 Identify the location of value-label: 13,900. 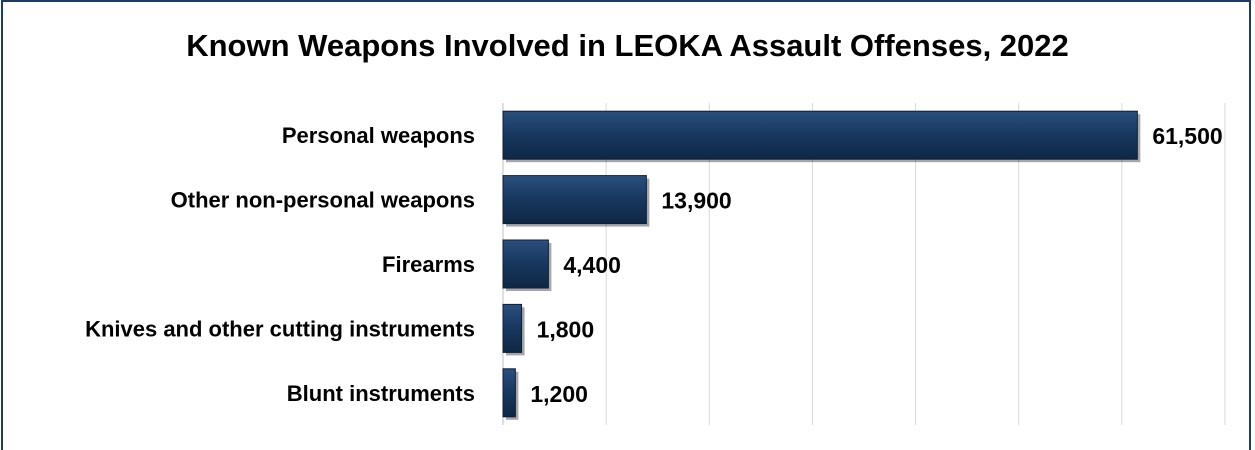
(696, 201).